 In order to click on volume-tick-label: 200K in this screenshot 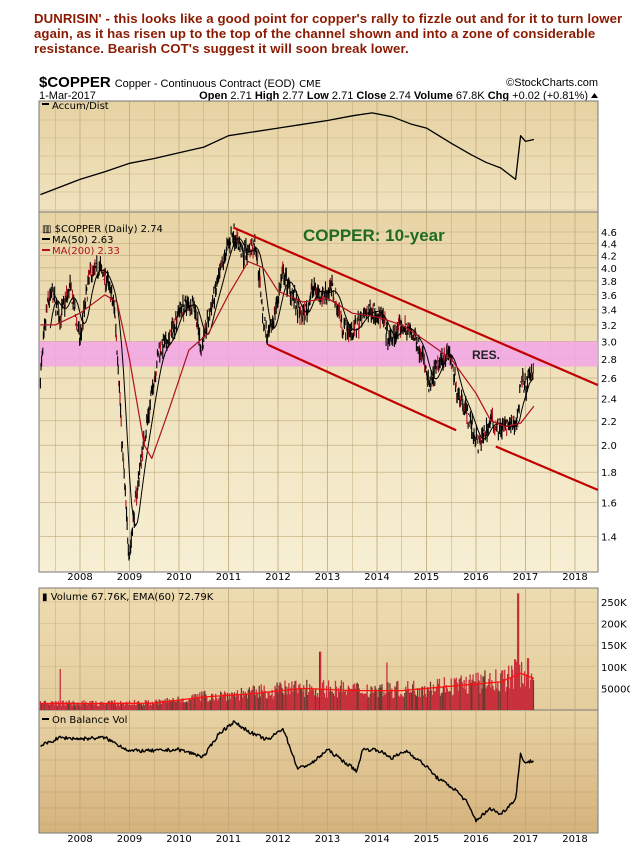, I will do `click(614, 625)`.